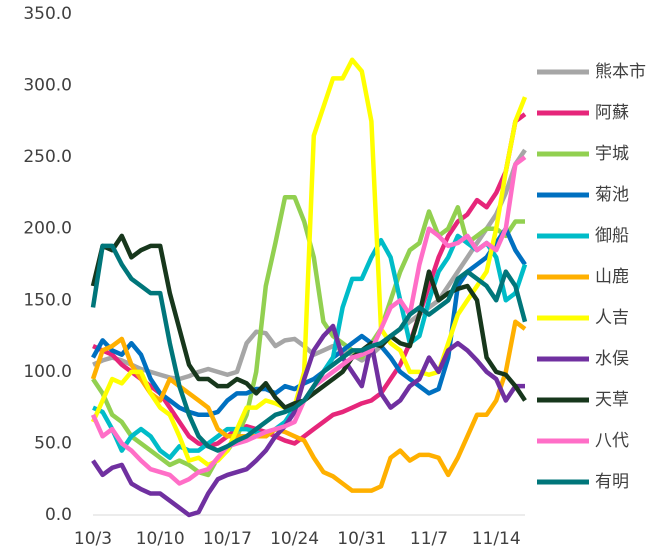 The width and height of the screenshot is (658, 558). I want to click on y-tick-label: 250.0, so click(47, 157).